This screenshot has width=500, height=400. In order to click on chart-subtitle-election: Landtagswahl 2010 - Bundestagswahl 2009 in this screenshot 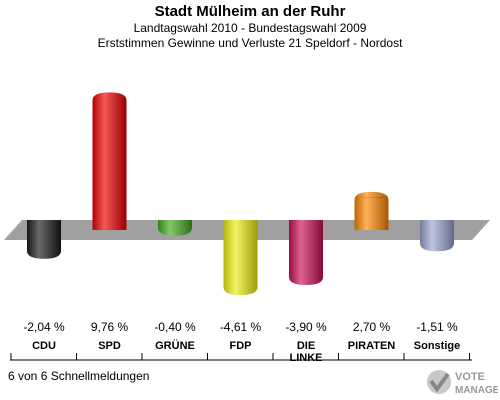, I will do `click(250, 28)`.